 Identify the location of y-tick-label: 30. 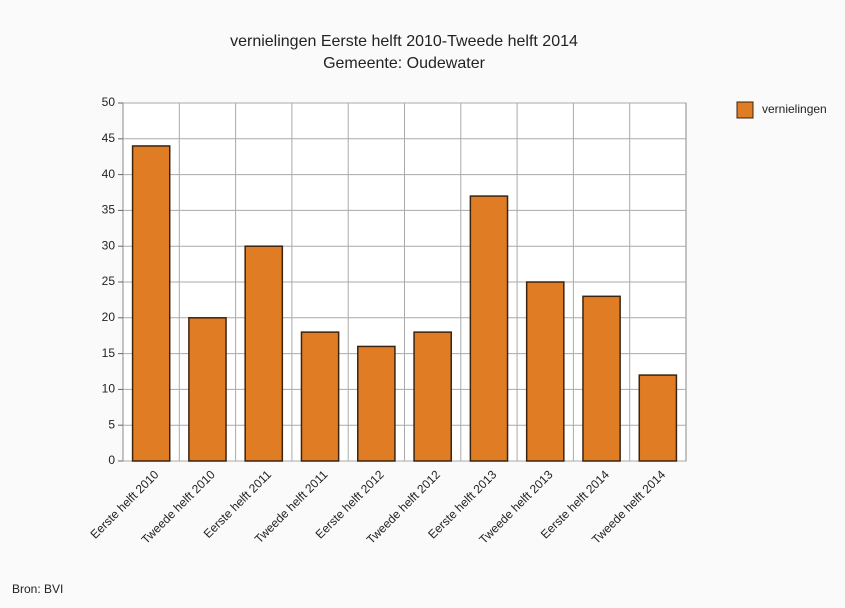
(109, 245).